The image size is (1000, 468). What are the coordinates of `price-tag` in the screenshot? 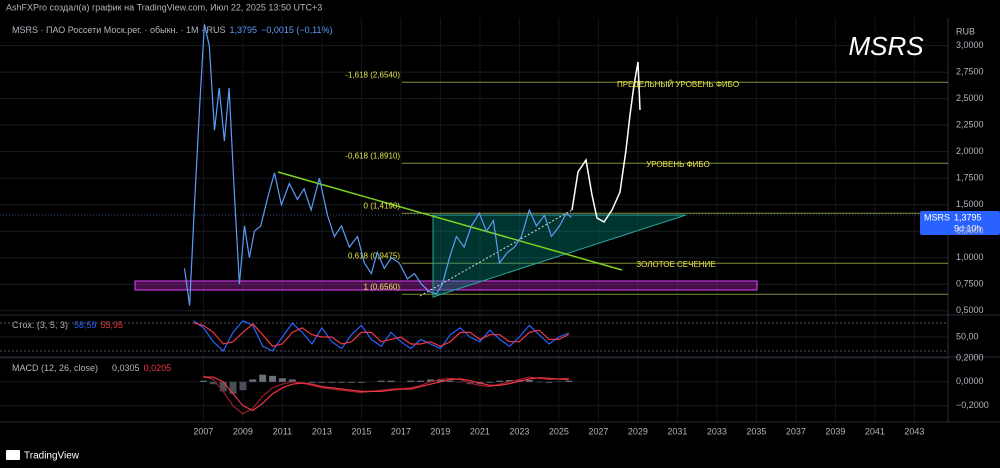 It's located at (960, 223).